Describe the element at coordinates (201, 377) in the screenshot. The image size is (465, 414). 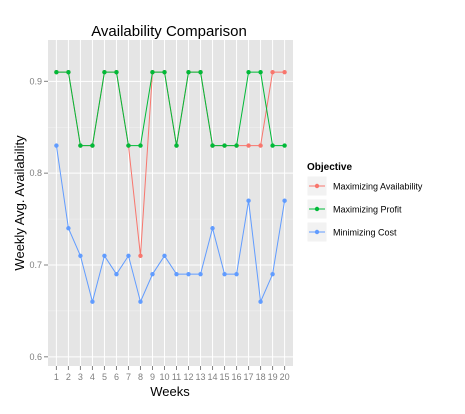
I see `x-tick-label: 13` at that location.